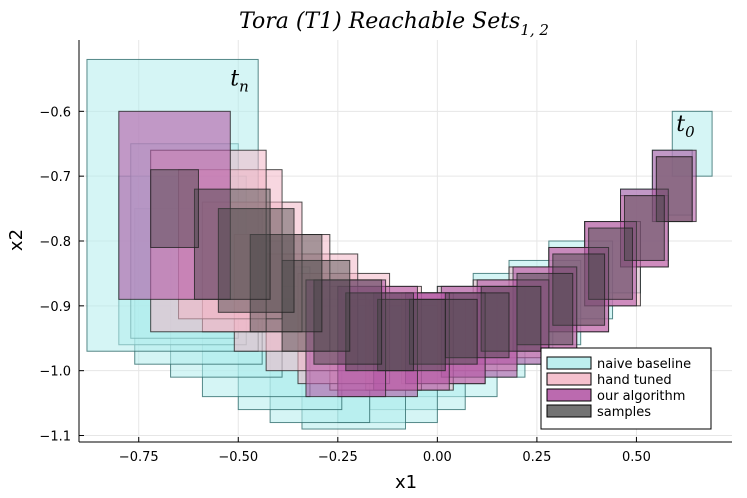  I want to click on y-tick-label-4: −1.0, so click(55, 372).